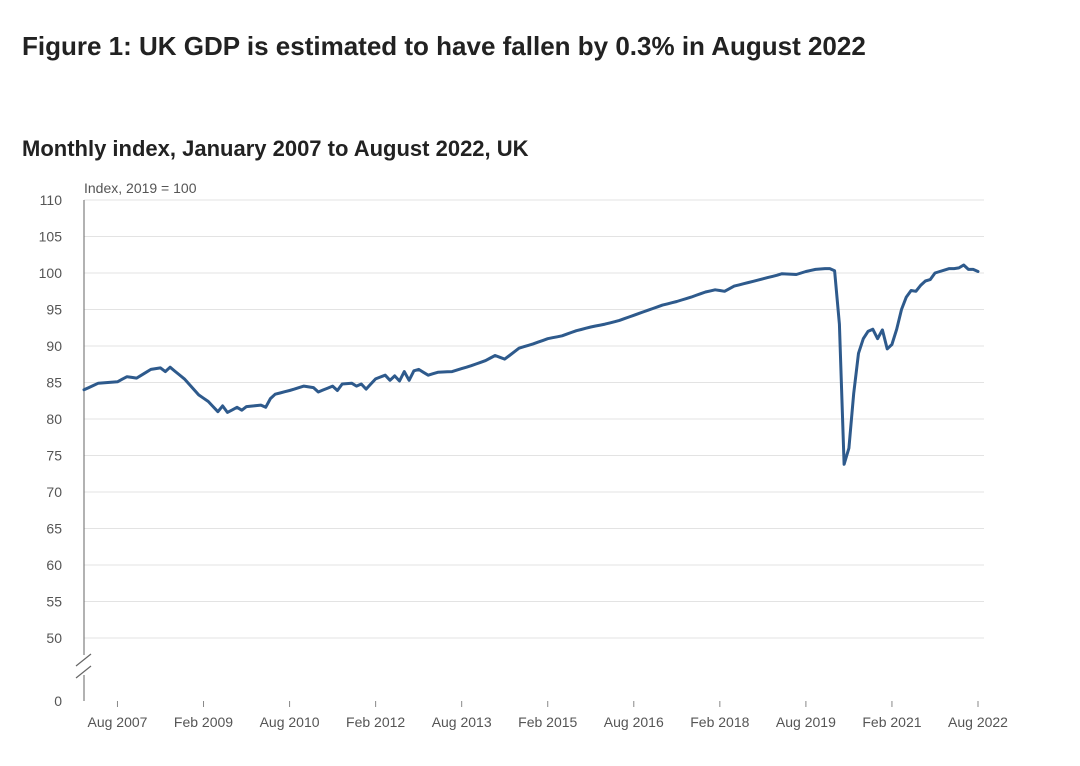 The width and height of the screenshot is (1080, 766). What do you see at coordinates (117, 722) in the screenshot?
I see `x-tick-label: Aug 2007` at bounding box center [117, 722].